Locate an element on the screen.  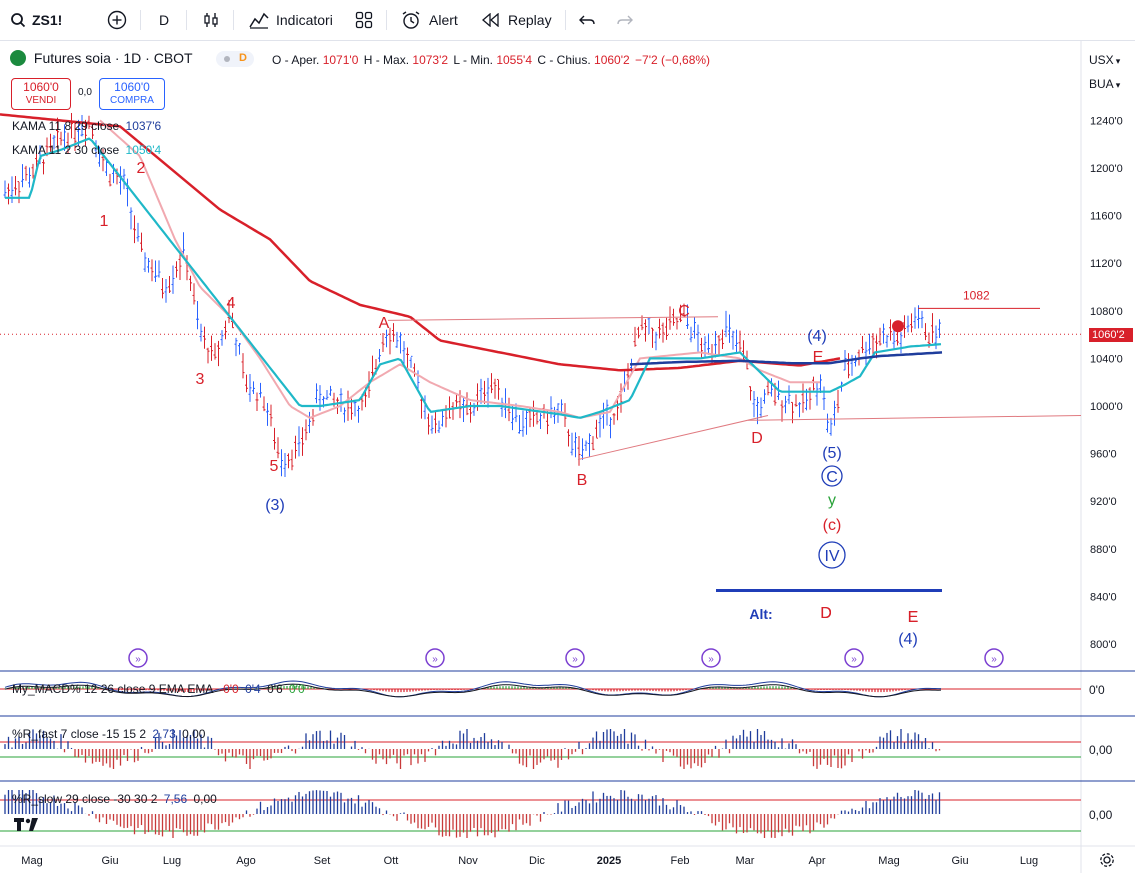
indicators-icon is located at coordinates (259, 20).